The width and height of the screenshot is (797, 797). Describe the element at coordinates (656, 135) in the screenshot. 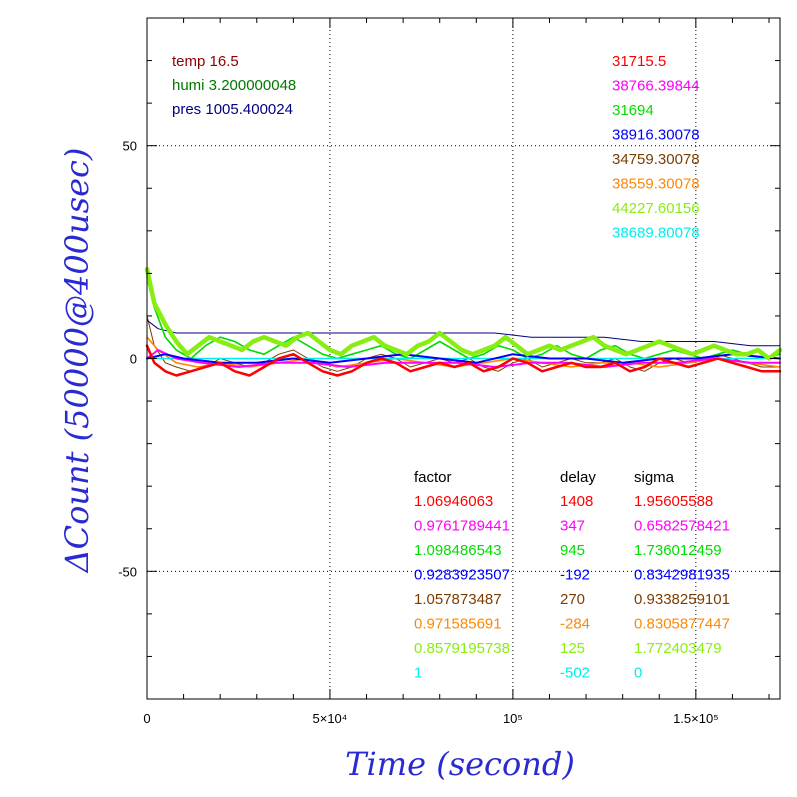

I see `legend-entry: 38916.30078` at that location.